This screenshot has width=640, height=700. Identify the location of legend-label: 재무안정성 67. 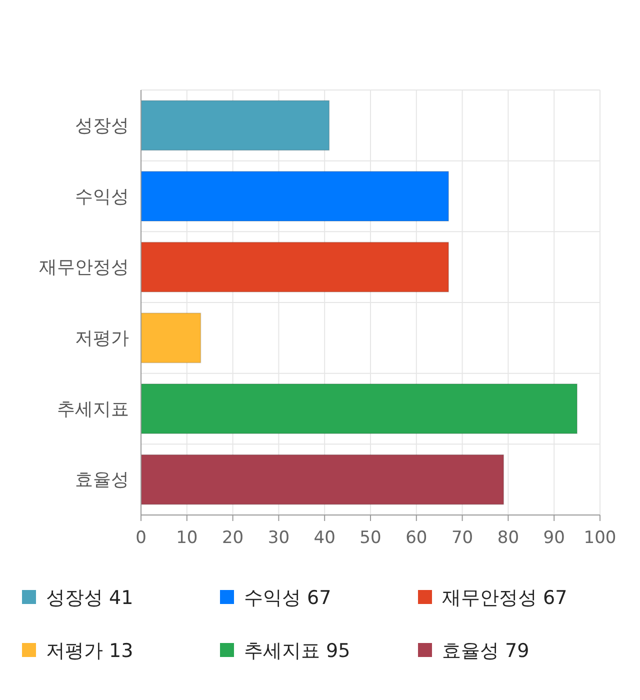
(505, 598).